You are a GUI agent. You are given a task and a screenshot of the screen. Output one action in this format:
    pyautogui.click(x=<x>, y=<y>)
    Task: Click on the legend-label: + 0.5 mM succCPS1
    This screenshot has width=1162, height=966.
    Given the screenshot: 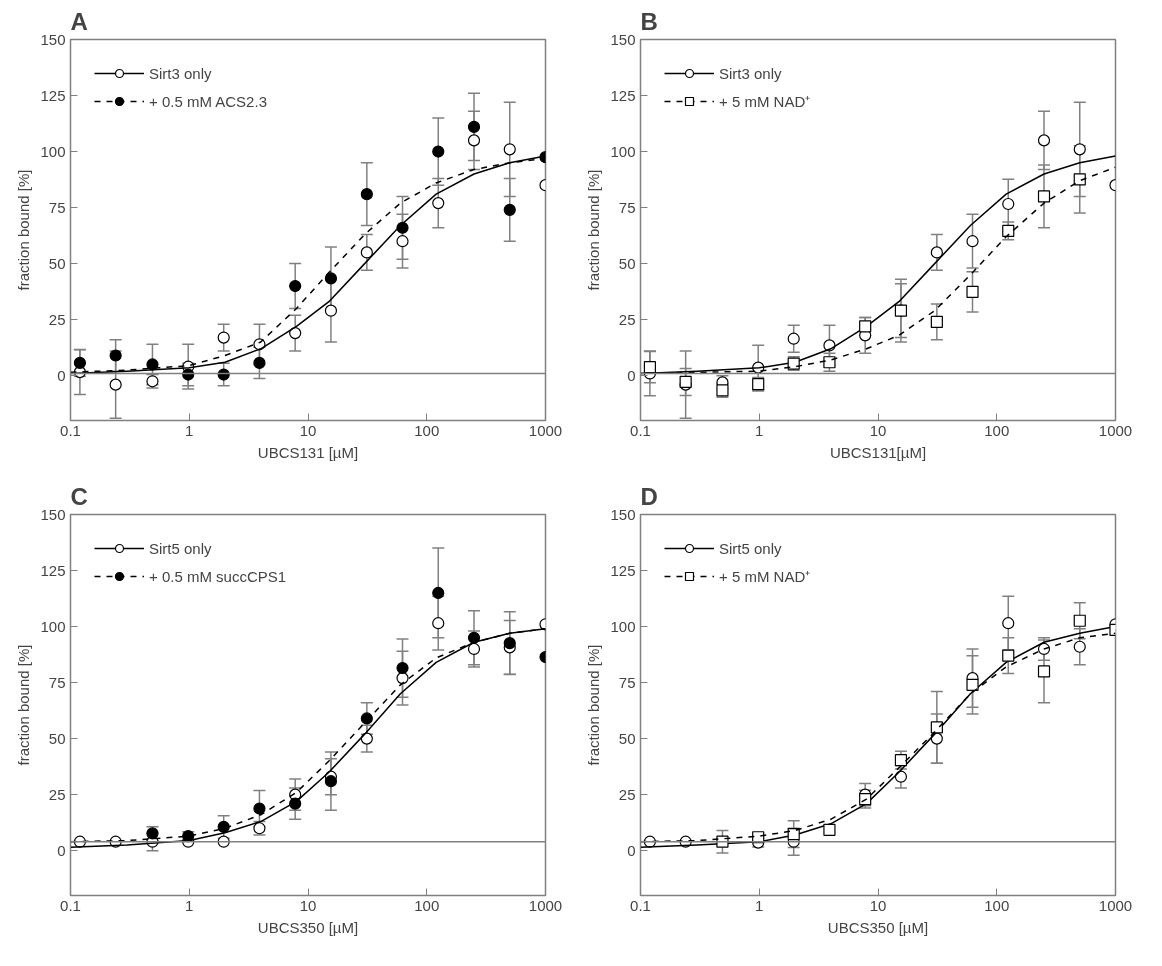 What is the action you would take?
    pyautogui.click(x=218, y=576)
    